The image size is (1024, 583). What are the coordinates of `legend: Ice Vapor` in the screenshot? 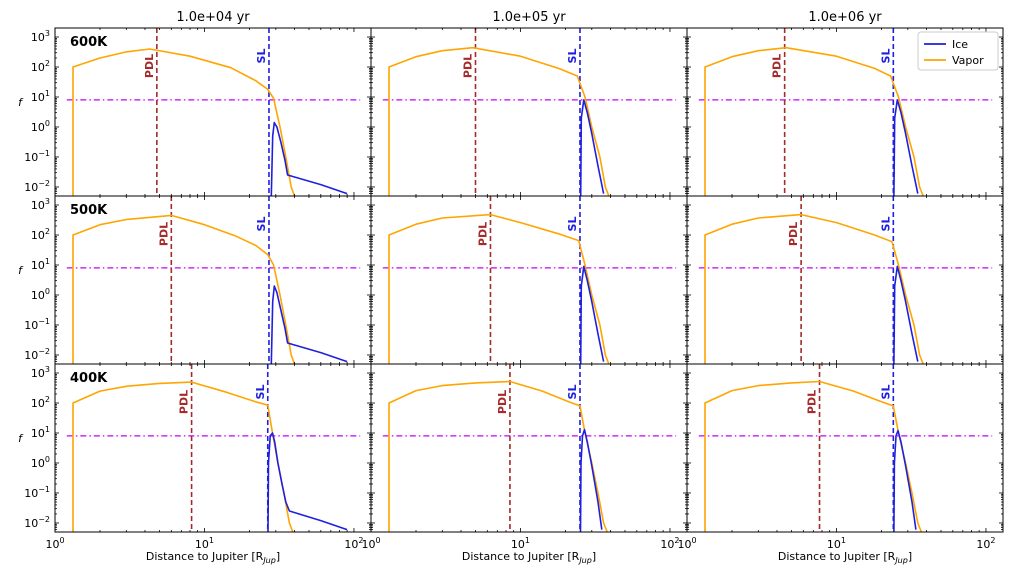 It's located at (958, 51).